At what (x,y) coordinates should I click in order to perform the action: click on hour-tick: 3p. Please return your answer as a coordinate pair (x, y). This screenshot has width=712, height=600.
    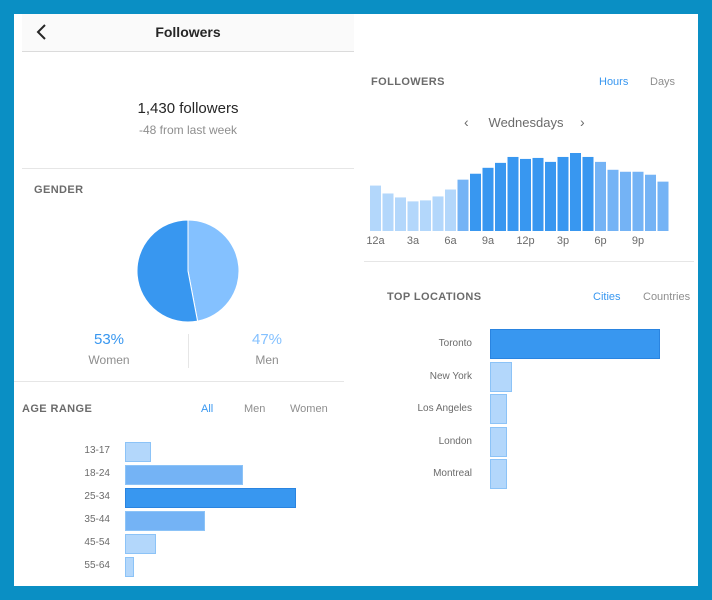
    Looking at the image, I should click on (563, 241).